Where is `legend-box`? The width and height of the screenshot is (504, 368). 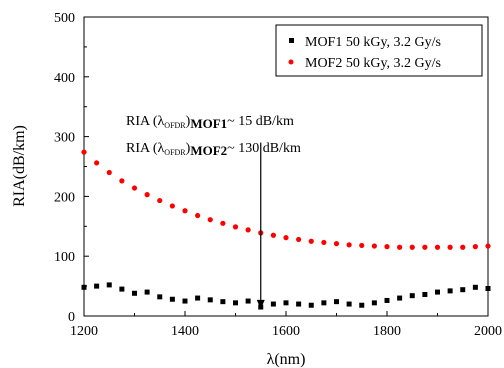 legend-box is located at coordinates (379, 50).